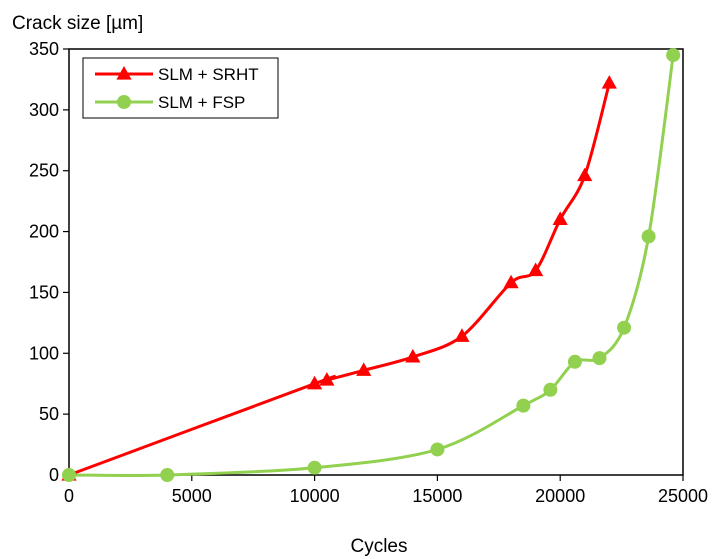 This screenshot has width=716, height=559. What do you see at coordinates (44, 110) in the screenshot?
I see `y-tick-label: 300` at bounding box center [44, 110].